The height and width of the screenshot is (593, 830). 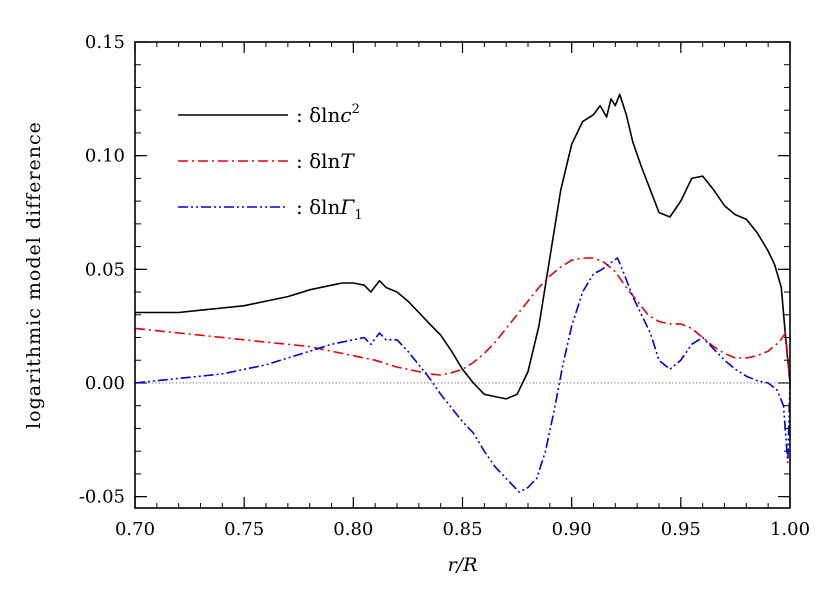 What do you see at coordinates (34, 275) in the screenshot?
I see `y-axis-label: logarithmic model difference` at bounding box center [34, 275].